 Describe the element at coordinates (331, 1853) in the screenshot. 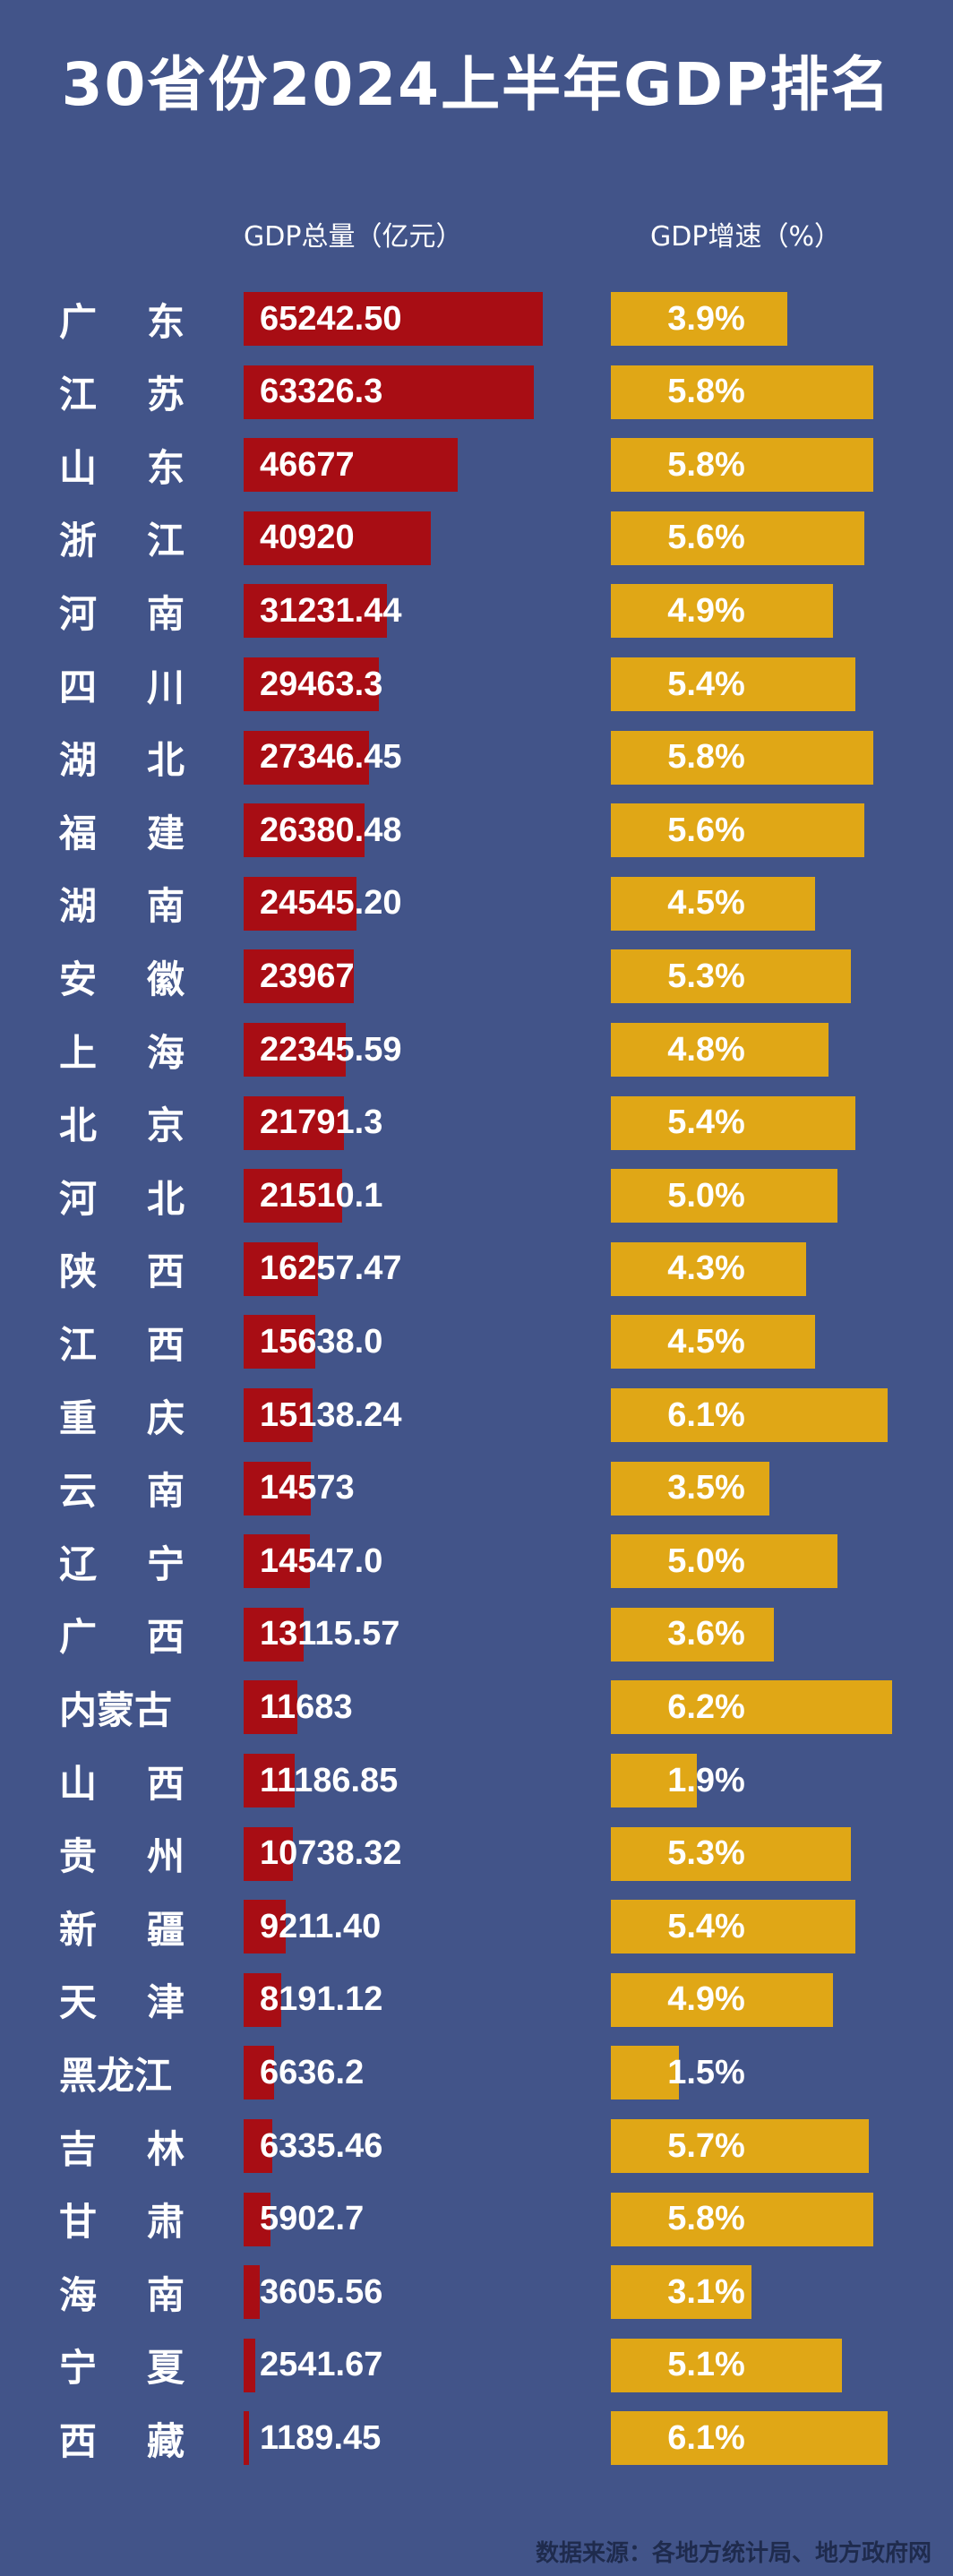

I see `gdp-value-label: 10738.32` at that location.